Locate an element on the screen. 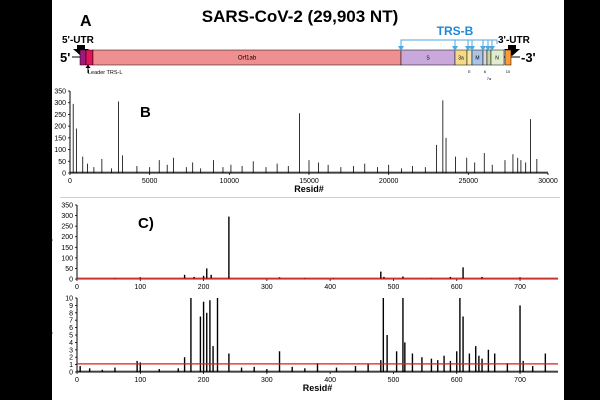 Image resolution: width=600 pixels, height=400 pixels. x-tick-label: 10000 is located at coordinates (230, 181).